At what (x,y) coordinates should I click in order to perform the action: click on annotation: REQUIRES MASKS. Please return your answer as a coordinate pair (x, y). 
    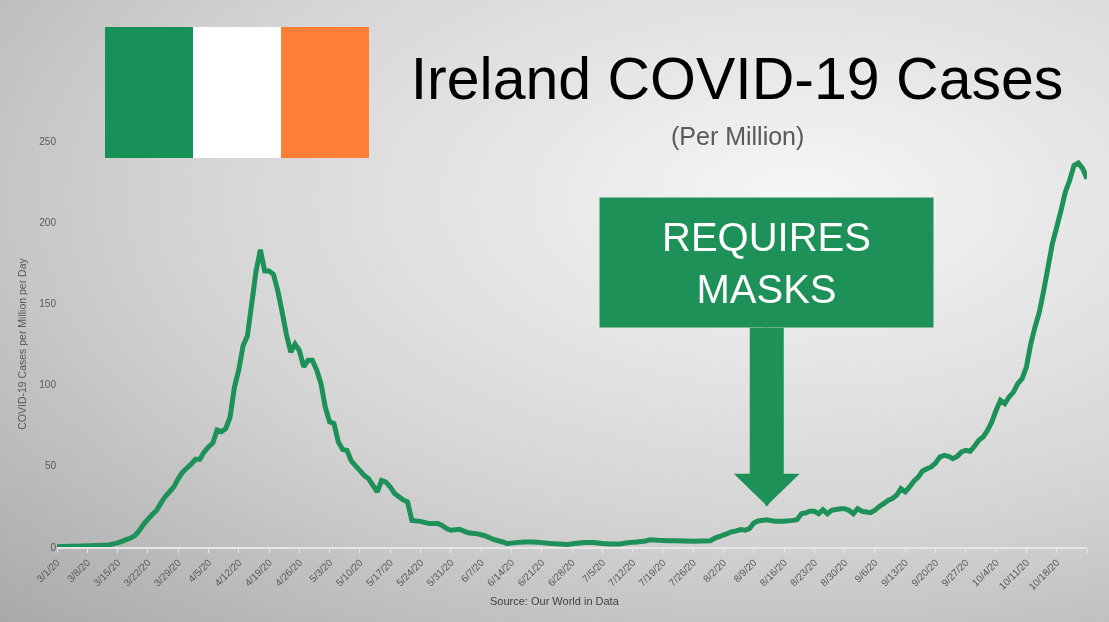
    Looking at the image, I should click on (766, 262).